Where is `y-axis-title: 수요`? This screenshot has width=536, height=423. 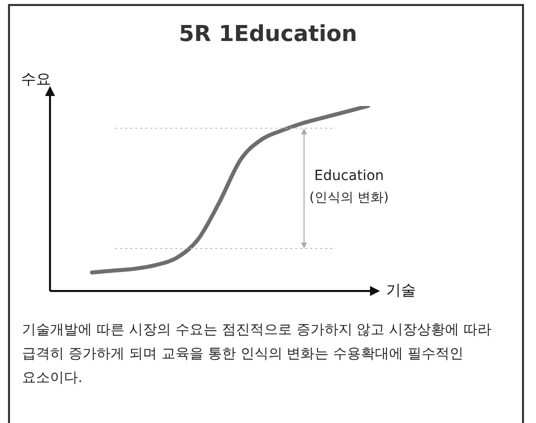
y-axis-title: 수요 is located at coordinates (36, 79).